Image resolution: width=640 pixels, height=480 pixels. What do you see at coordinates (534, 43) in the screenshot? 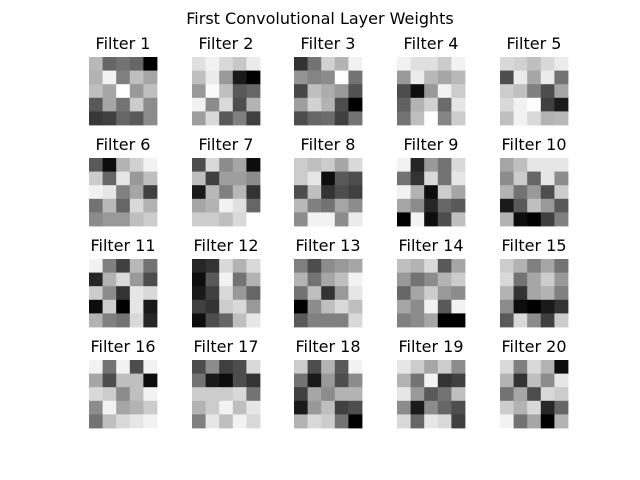
I see `filter-title: Filter 5` at bounding box center [534, 43].